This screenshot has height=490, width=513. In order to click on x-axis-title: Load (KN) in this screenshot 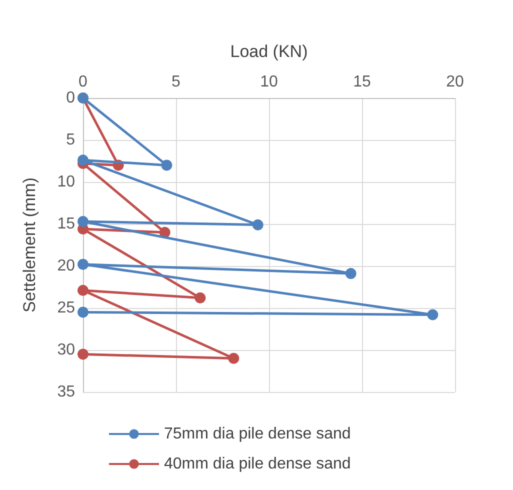, I will do `click(269, 51)`.